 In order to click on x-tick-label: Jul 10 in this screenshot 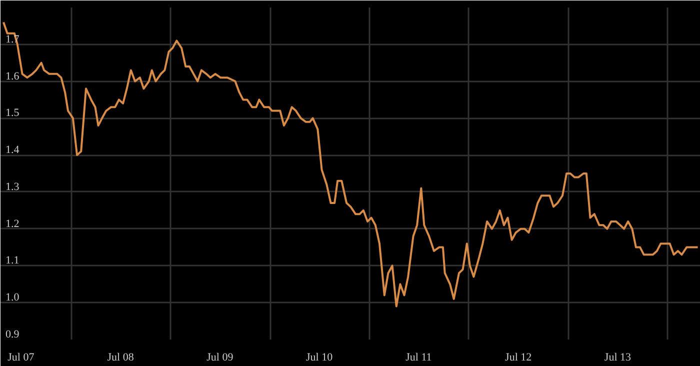, I will do `click(320, 358)`.